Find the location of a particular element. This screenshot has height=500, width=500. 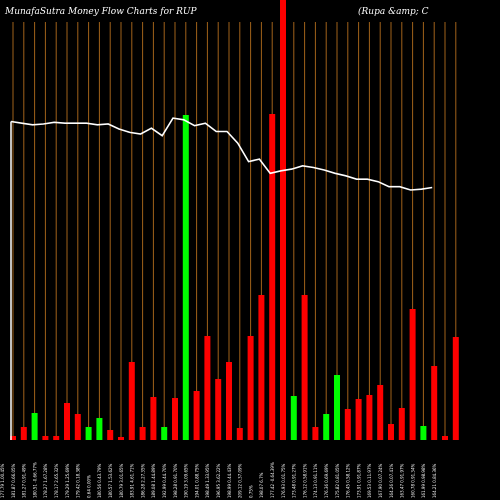

bar-label: 181.27 0.91.49% is located at coordinates (24, 480).